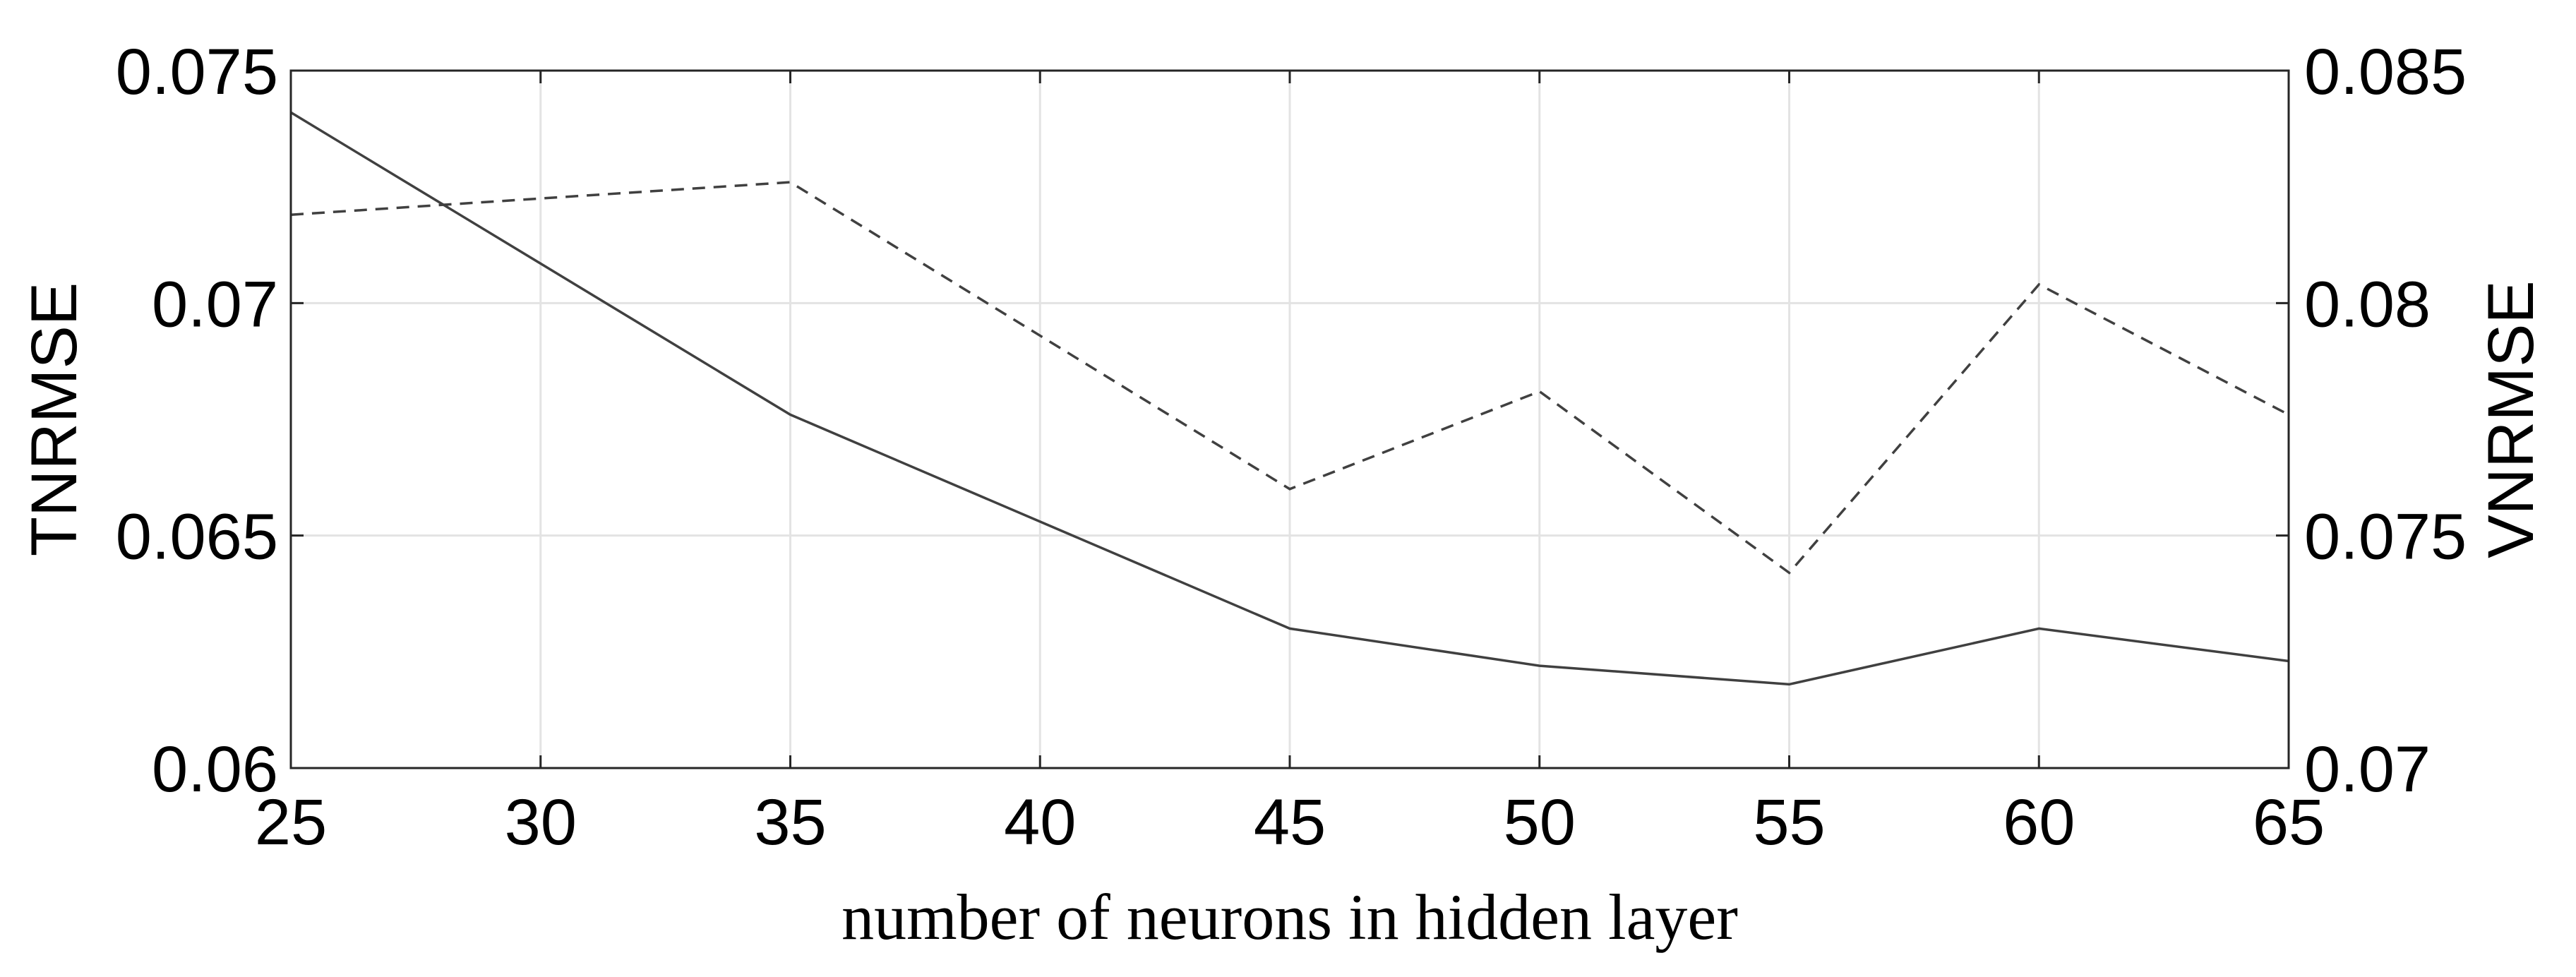 This screenshot has width=2576, height=977. Describe the element at coordinates (790, 822) in the screenshot. I see `x-tick-label: 35` at that location.